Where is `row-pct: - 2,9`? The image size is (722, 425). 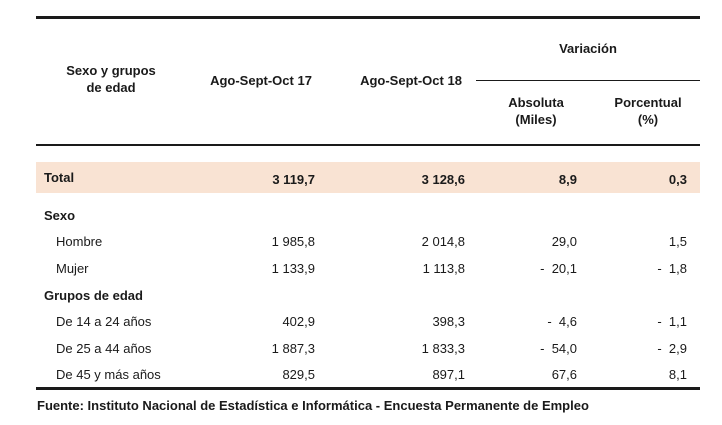 row-pct: - 2,9 is located at coordinates (672, 348).